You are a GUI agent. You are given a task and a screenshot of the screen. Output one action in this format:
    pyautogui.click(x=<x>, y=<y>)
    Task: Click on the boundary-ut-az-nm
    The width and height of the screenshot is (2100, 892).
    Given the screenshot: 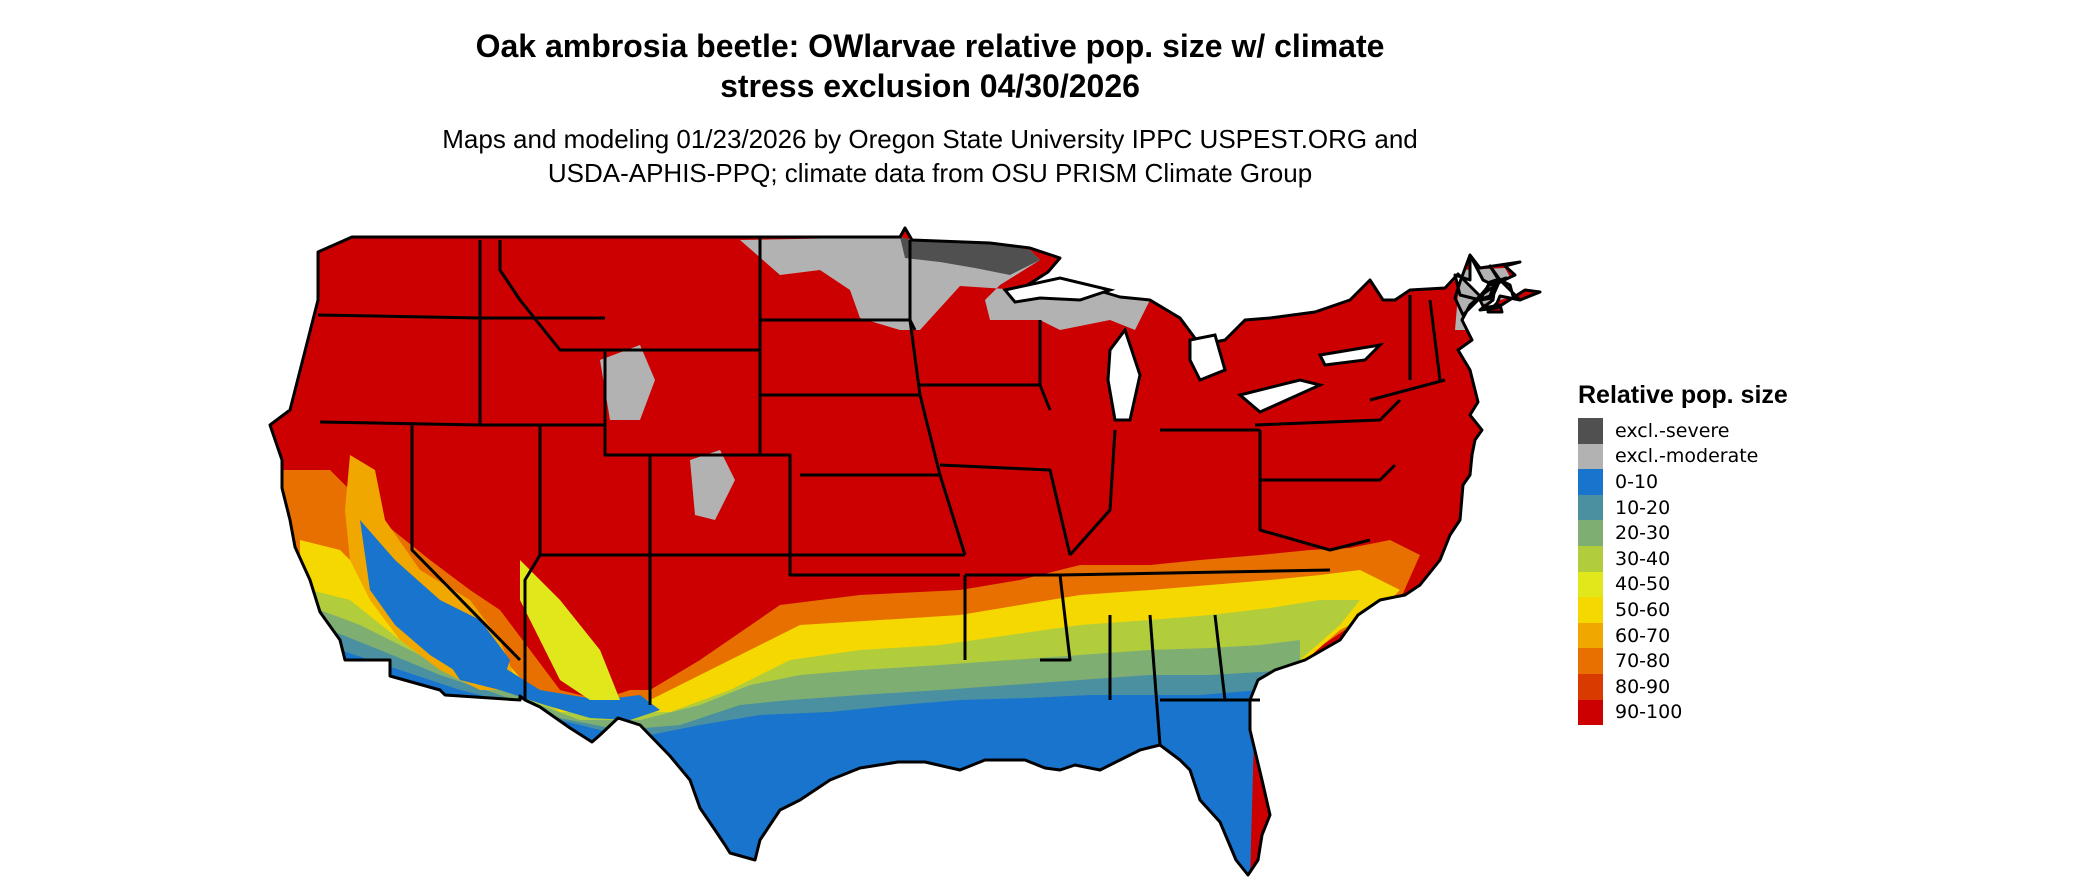 What is the action you would take?
    pyautogui.click(x=750, y=565)
    